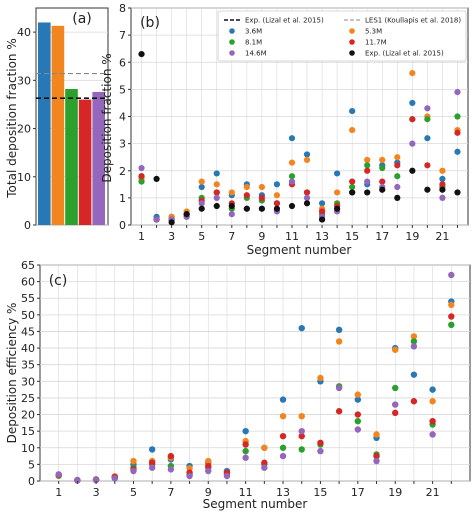 This screenshot has width=474, height=515. I want to click on panel-c-xtick-label: 7, so click(170, 492).